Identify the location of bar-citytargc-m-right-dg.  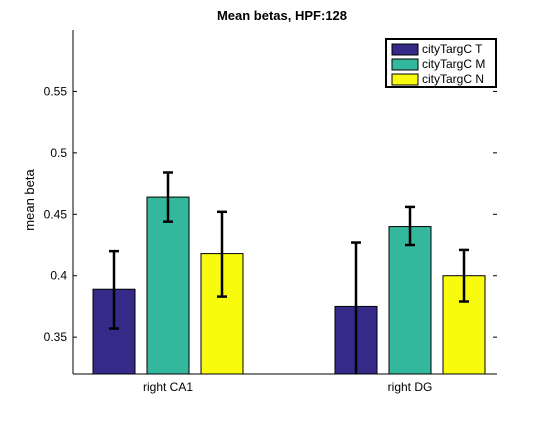
(410, 300).